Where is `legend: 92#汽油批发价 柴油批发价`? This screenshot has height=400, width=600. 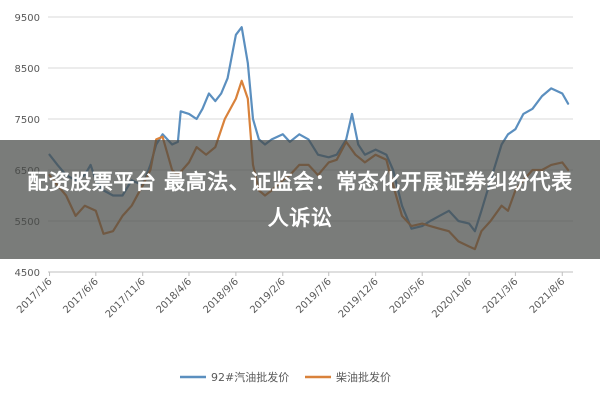 legend: 92#汽油批发价 柴油批发价 is located at coordinates (285, 377).